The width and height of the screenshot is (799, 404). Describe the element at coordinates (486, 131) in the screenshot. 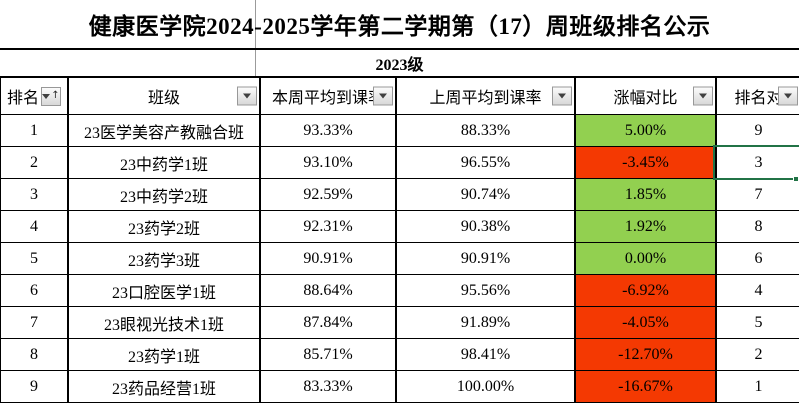

I see `cell-last-week: 88.33%` at that location.